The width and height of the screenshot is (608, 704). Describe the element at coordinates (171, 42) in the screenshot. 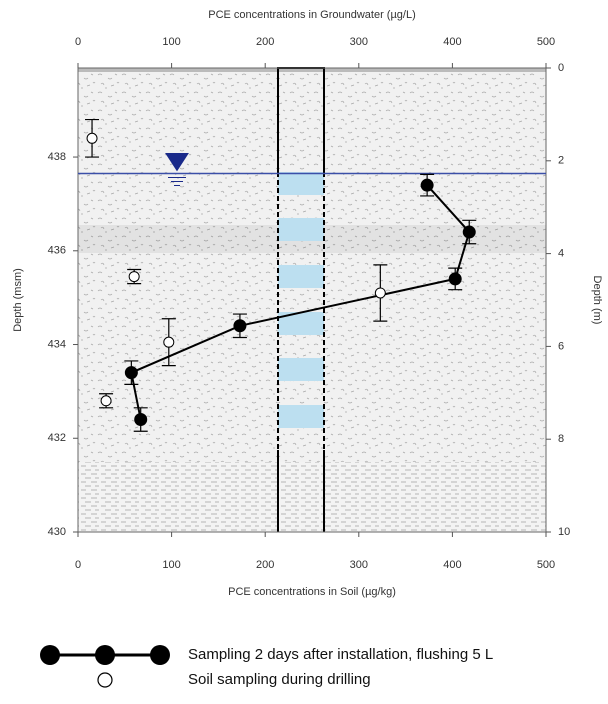

I see `x2-tick-label: 100` at that location.